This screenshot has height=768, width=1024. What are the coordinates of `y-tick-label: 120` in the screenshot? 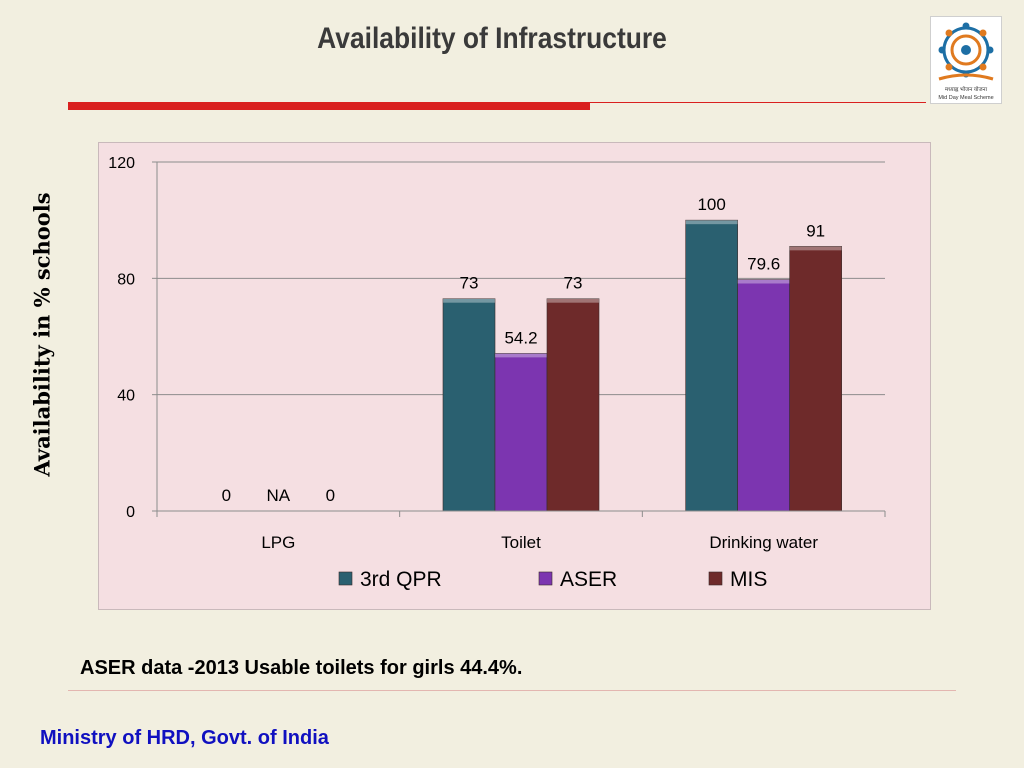 It's located at (121, 163).